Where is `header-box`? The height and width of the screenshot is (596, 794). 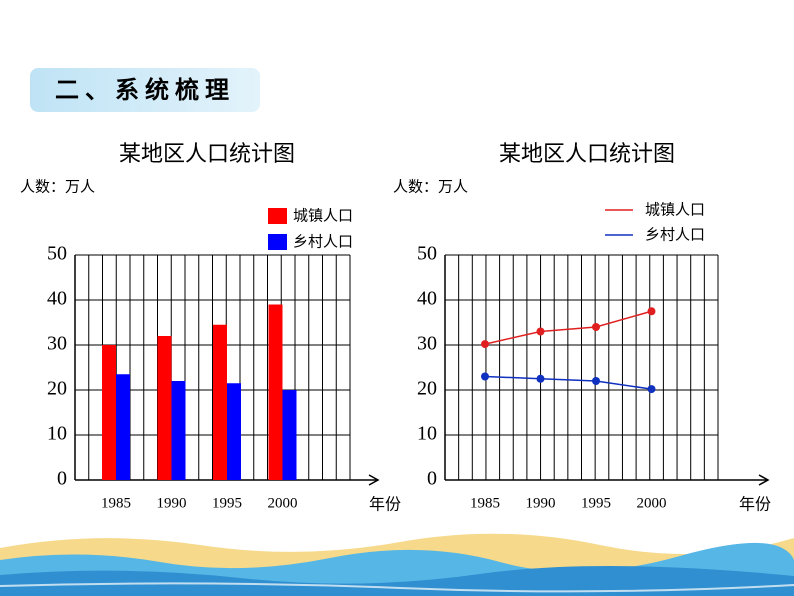 header-box is located at coordinates (145, 90).